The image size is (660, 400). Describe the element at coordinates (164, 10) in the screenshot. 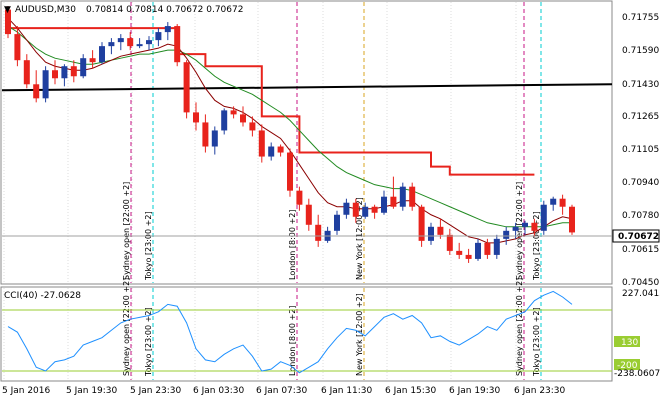

I see `ohlc-values: 0.70814 0.70814 0.70672 0.70672` at that location.